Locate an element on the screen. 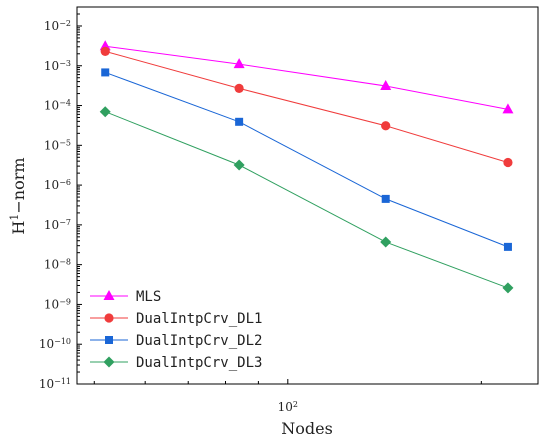 This screenshot has height=442, width=550. y-tick-label: 10⁻⁴ is located at coordinates (57, 105).